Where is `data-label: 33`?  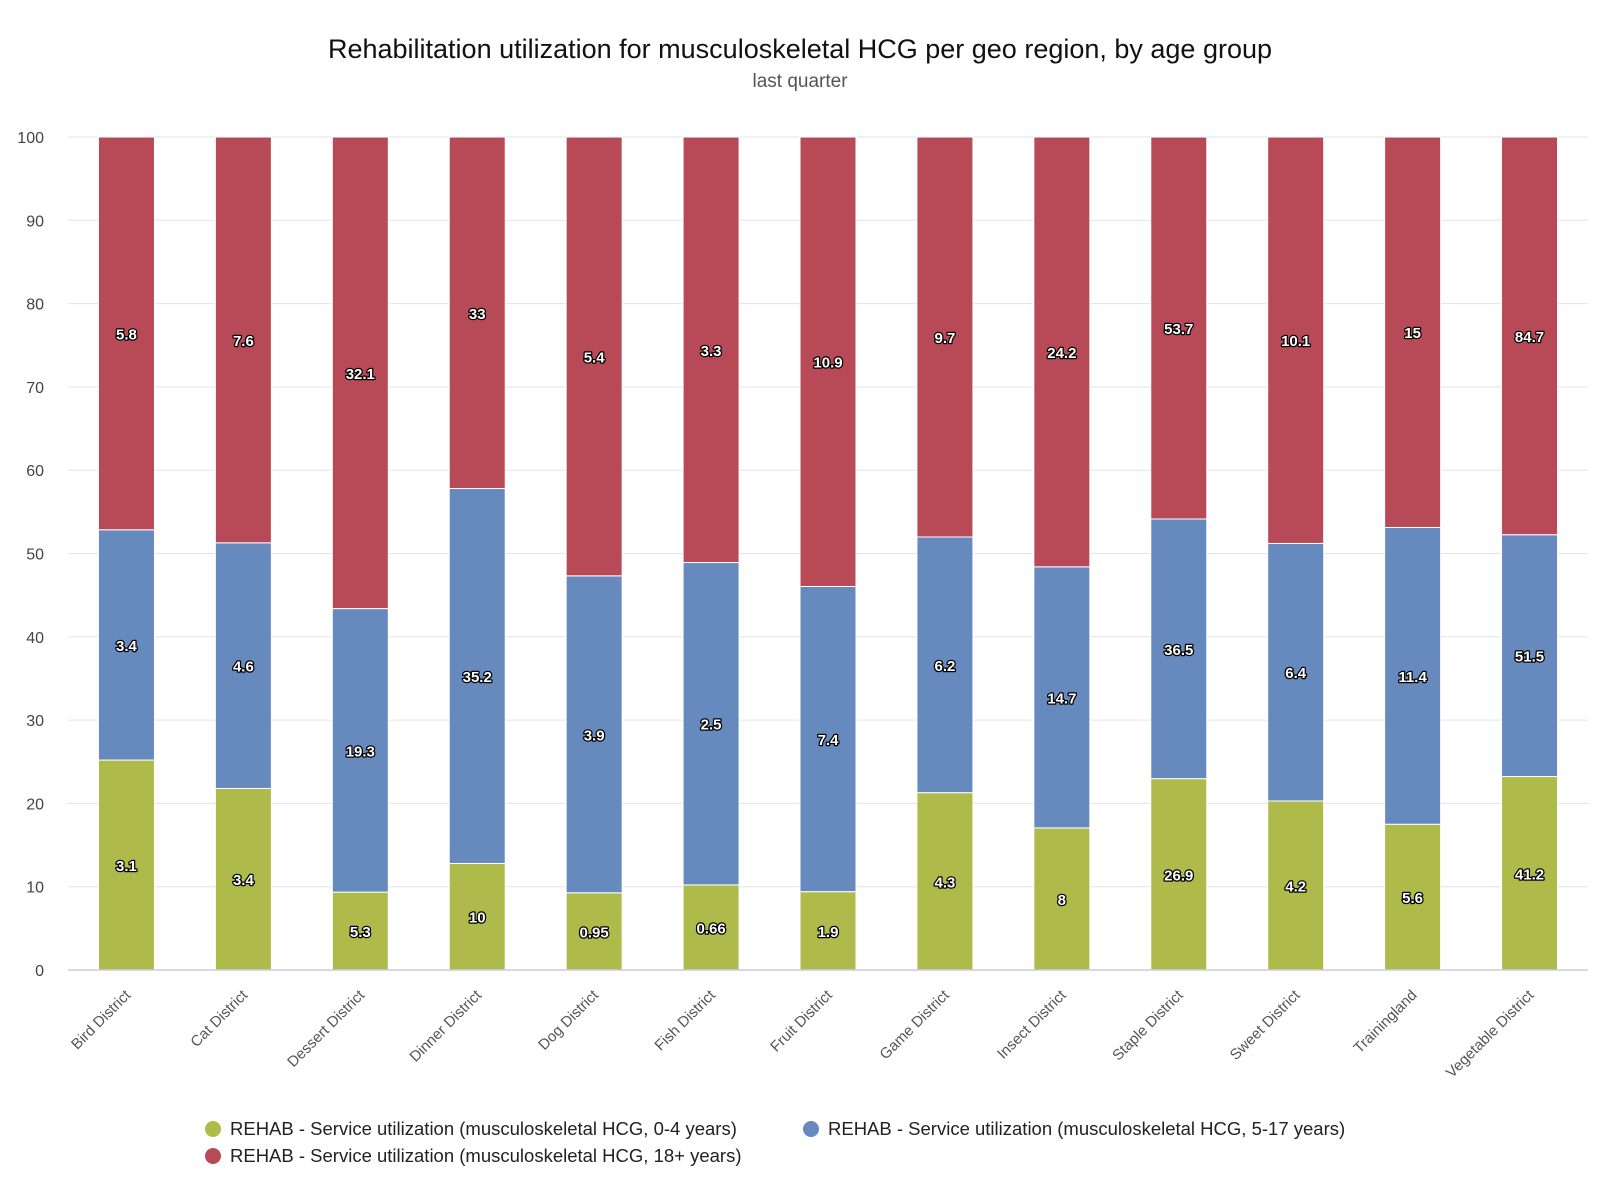 data-label: 33 is located at coordinates (477, 314).